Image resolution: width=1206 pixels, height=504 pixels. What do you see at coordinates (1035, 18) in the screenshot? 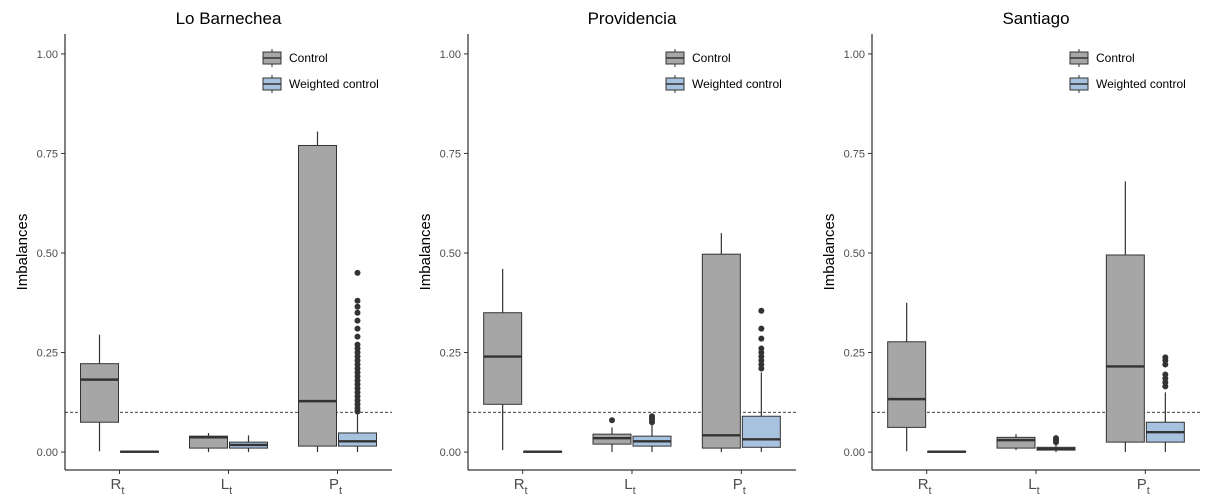
I see `panel-title: Santiago` at bounding box center [1035, 18].